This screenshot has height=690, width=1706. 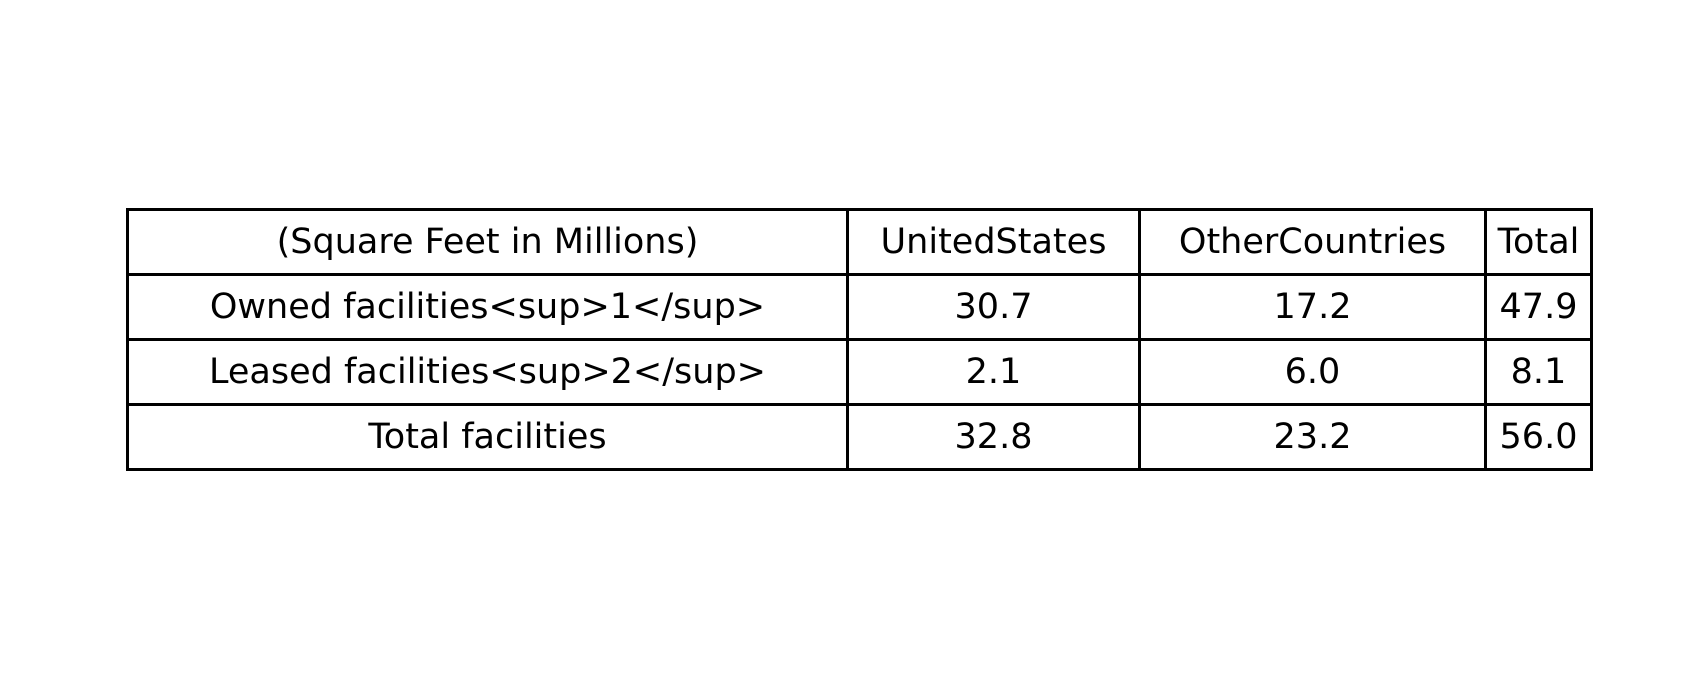 What do you see at coordinates (487, 437) in the screenshot?
I see `row-label-total-facilities: Total facilities` at bounding box center [487, 437].